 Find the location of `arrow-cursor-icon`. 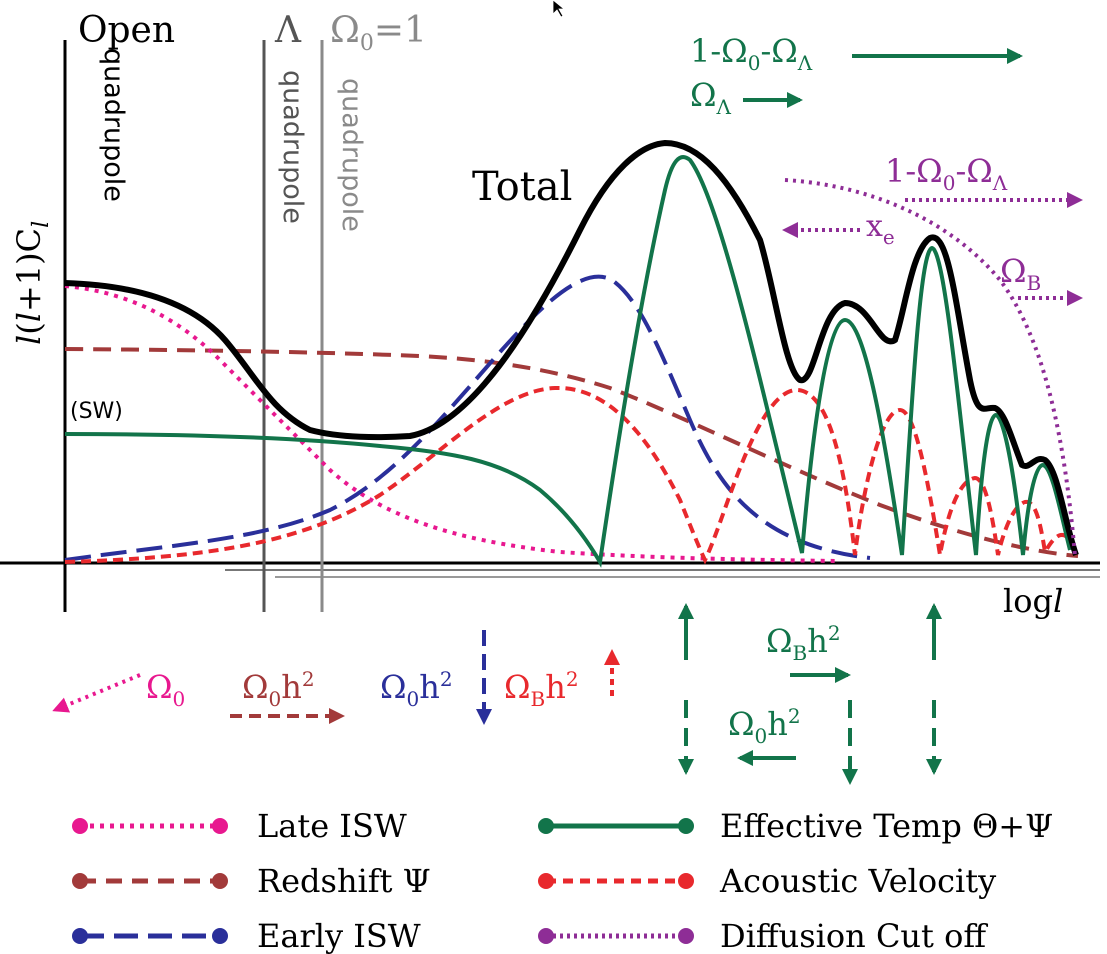

arrow-cursor-icon is located at coordinates (559, 9).